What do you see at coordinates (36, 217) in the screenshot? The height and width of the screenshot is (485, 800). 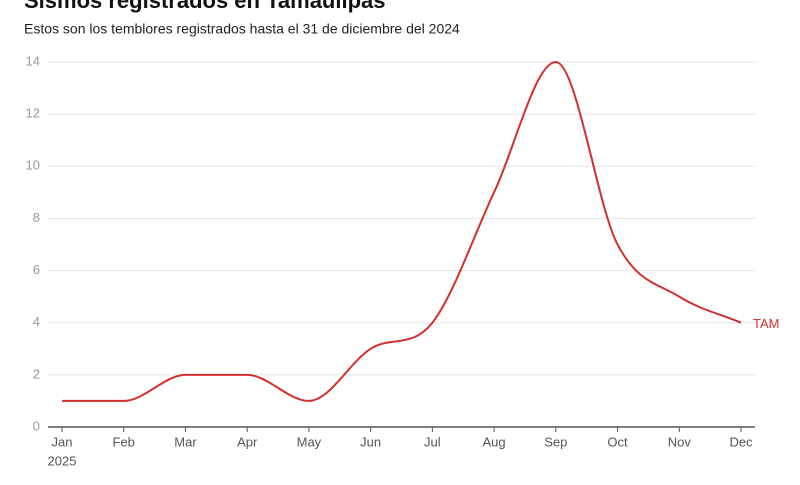 I see `y-tick-label: 8` at bounding box center [36, 217].